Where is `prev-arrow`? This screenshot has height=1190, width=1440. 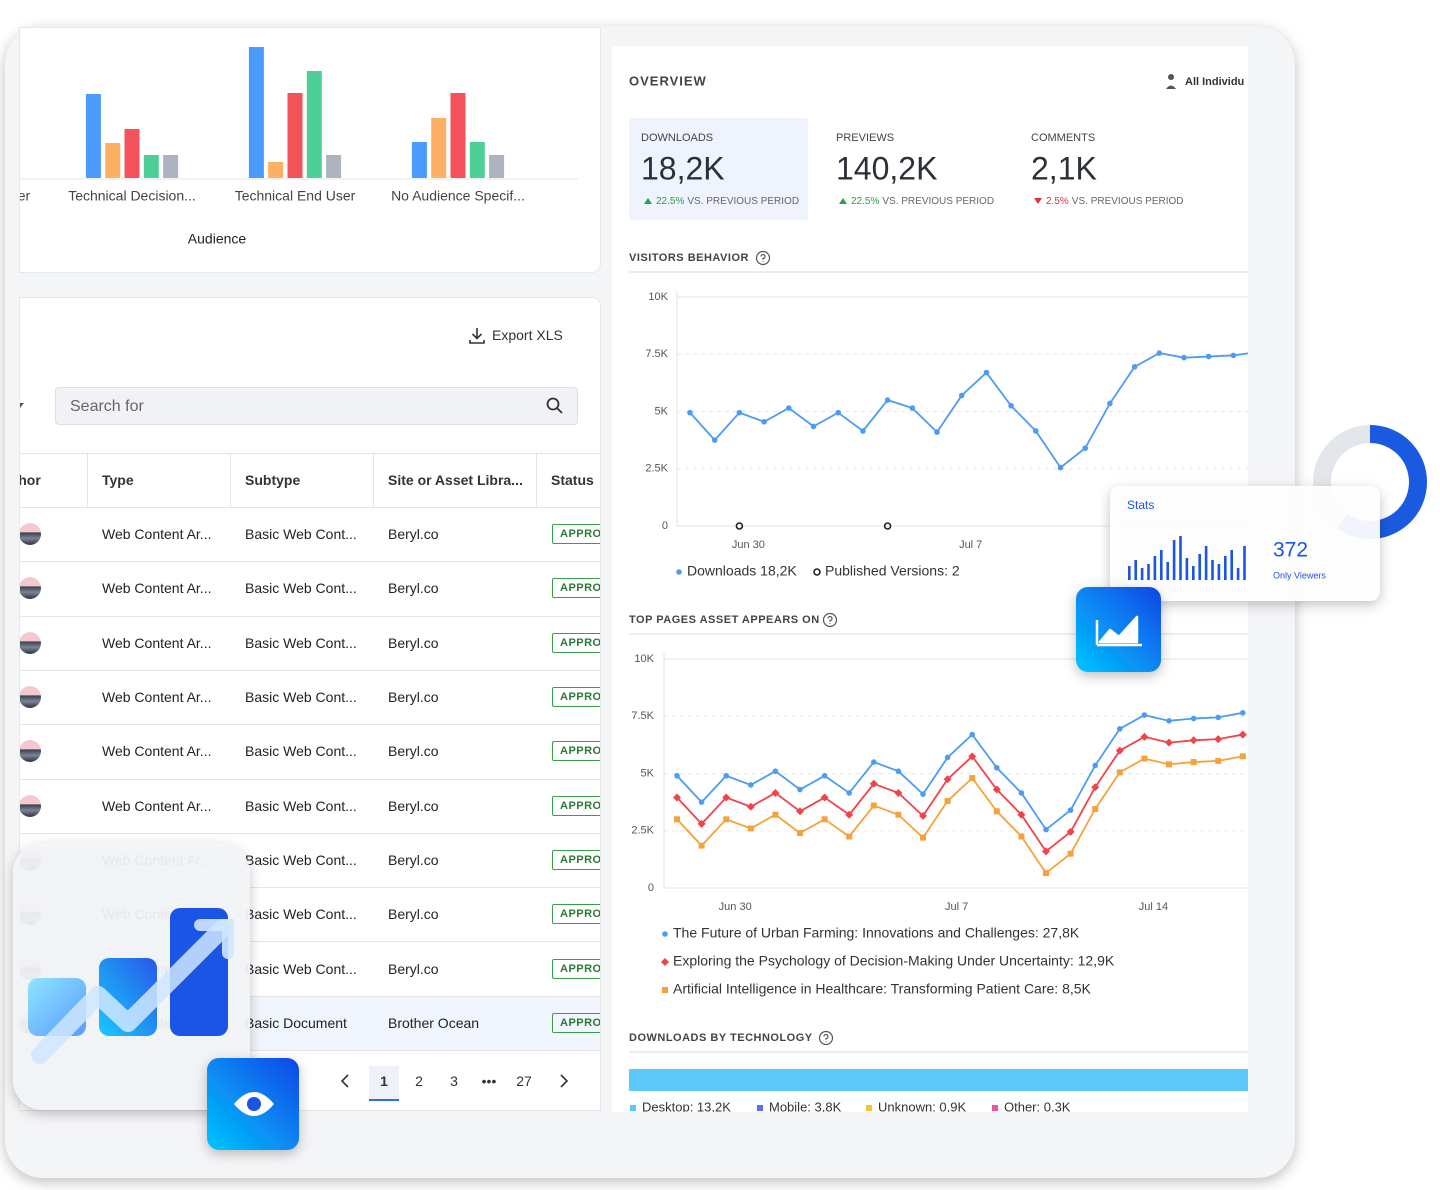
prev-arrow is located at coordinates (345, 1081).